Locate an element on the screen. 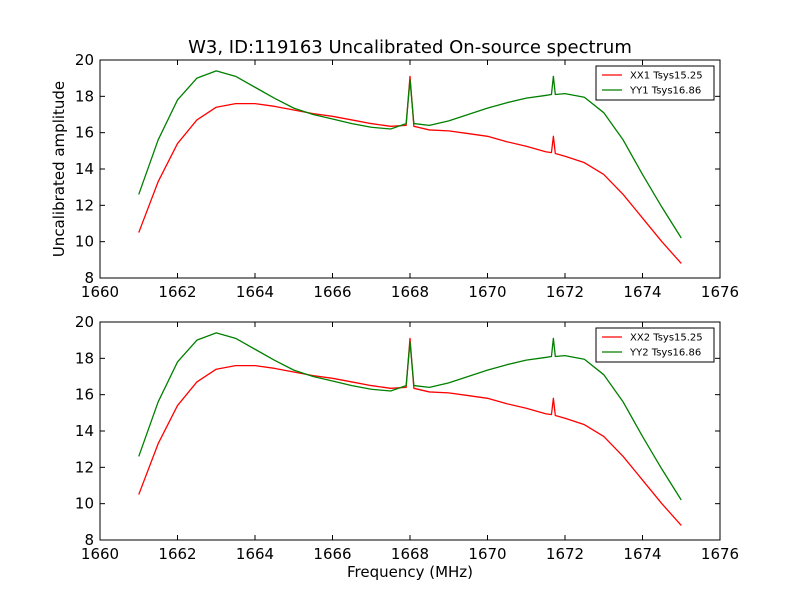 The height and width of the screenshot is (600, 800). legend: XX2 Tsys15.25 YY2 Tsys16.86 is located at coordinates (655, 345).